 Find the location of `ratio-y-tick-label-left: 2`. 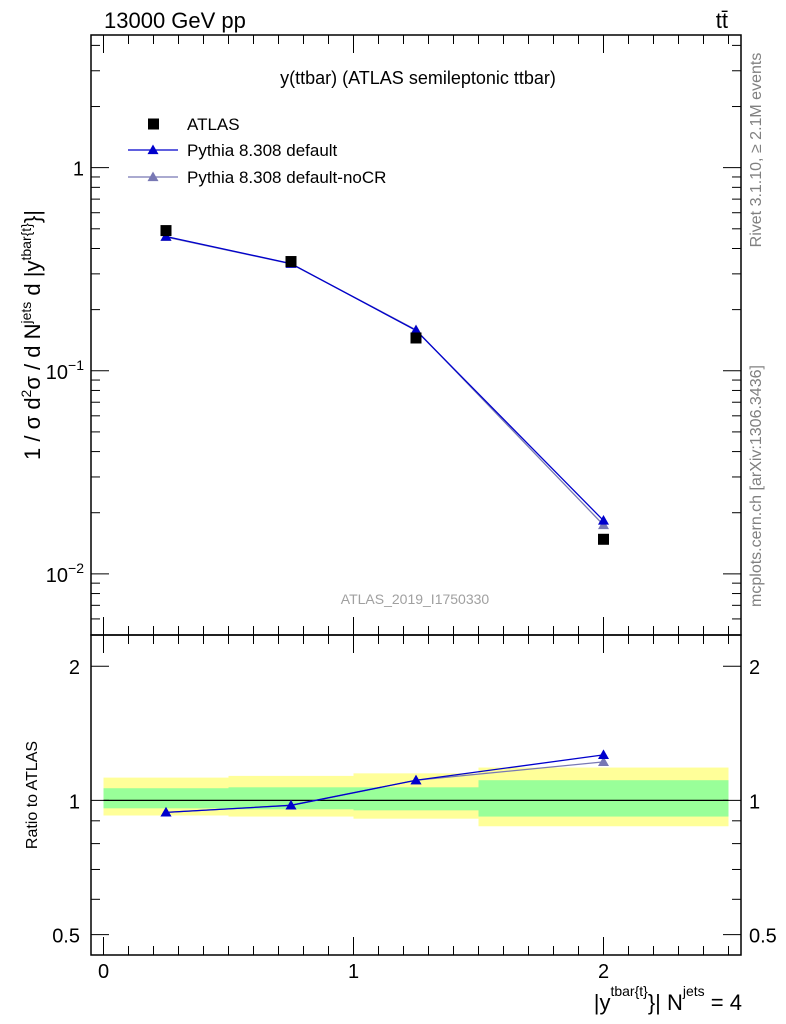

ratio-y-tick-label-left: 2 is located at coordinates (74, 668).